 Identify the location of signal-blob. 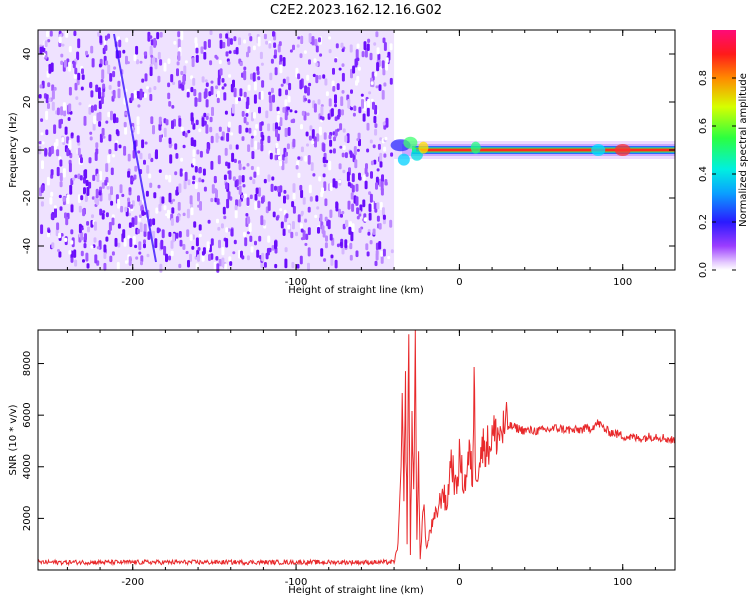
(598, 150).